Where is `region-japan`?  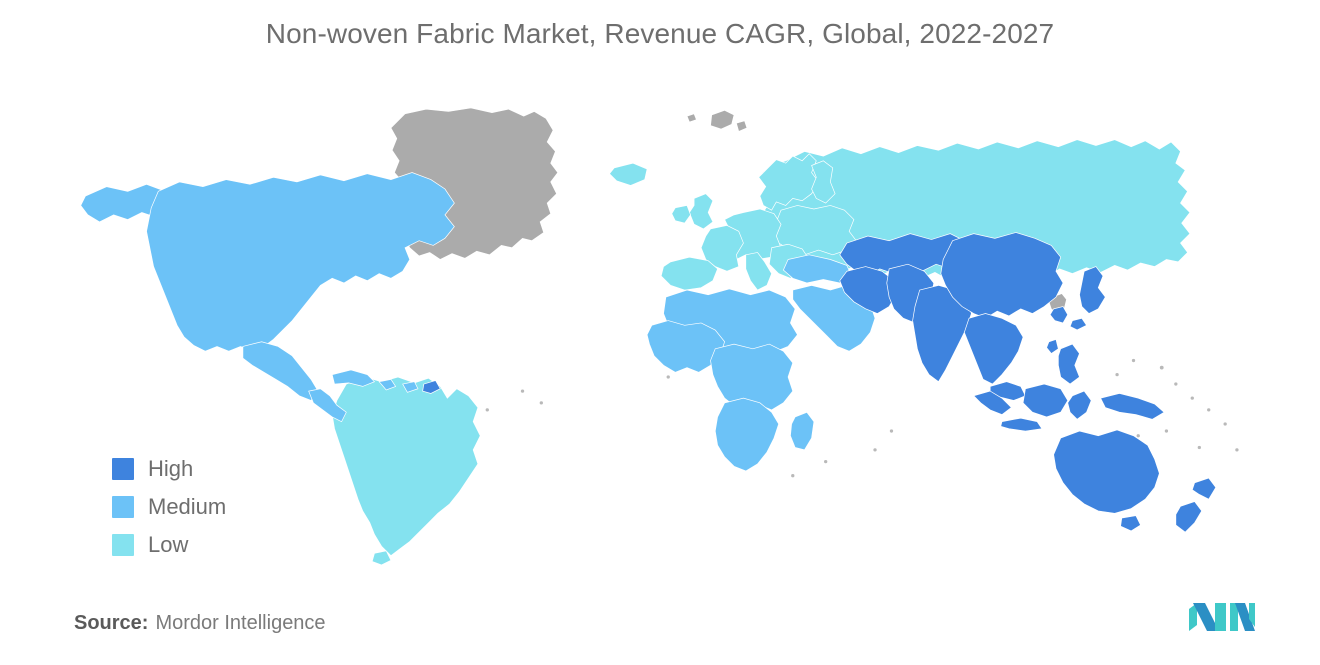
region-japan is located at coordinates (1087, 298).